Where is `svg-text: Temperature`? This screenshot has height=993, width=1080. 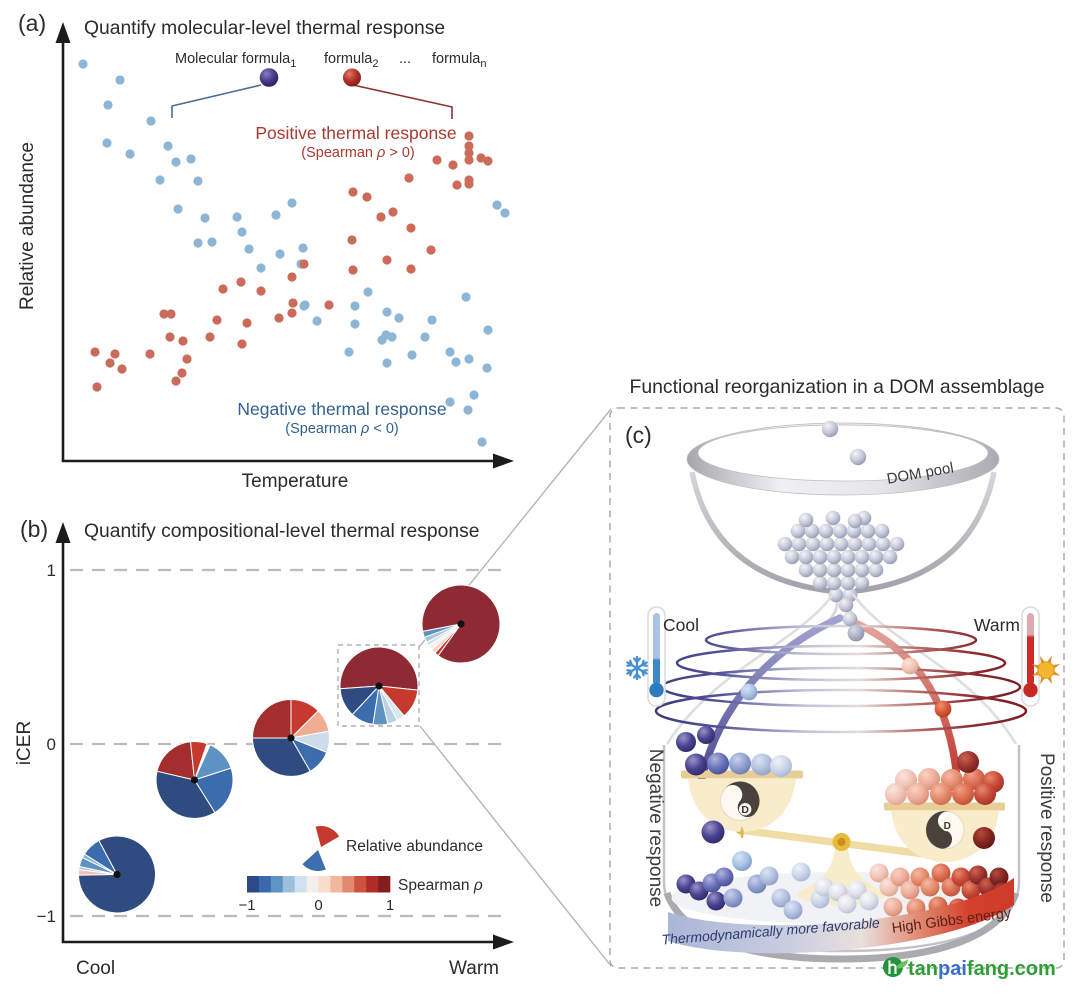
svg-text: Temperature is located at coordinates (295, 481).